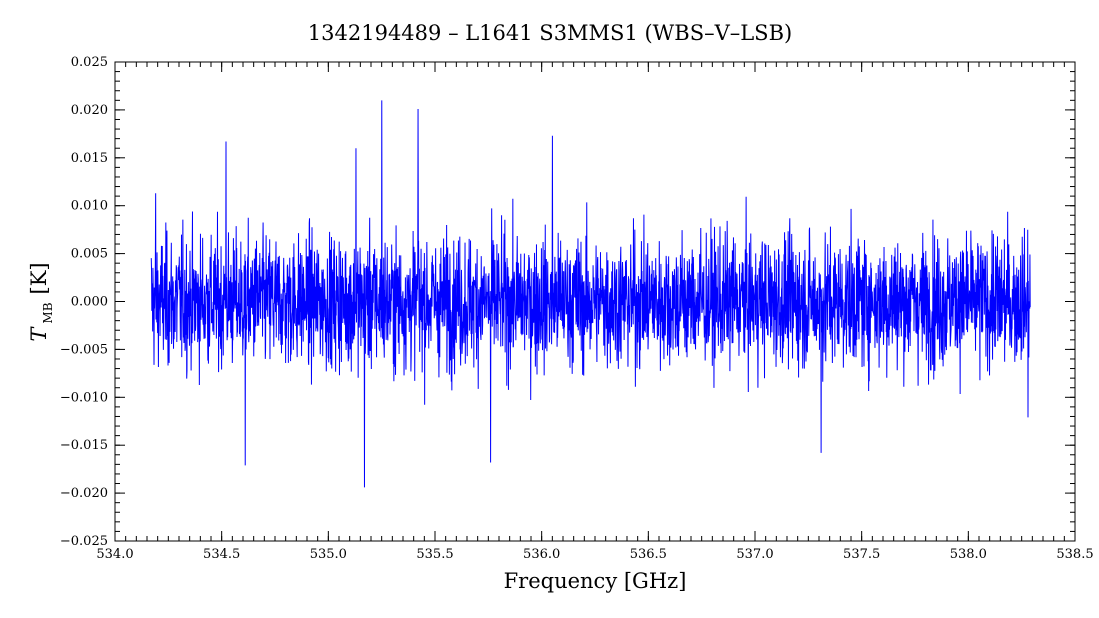  What do you see at coordinates (328, 554) in the screenshot?
I see `x-tick-label: 535.0` at bounding box center [328, 554].